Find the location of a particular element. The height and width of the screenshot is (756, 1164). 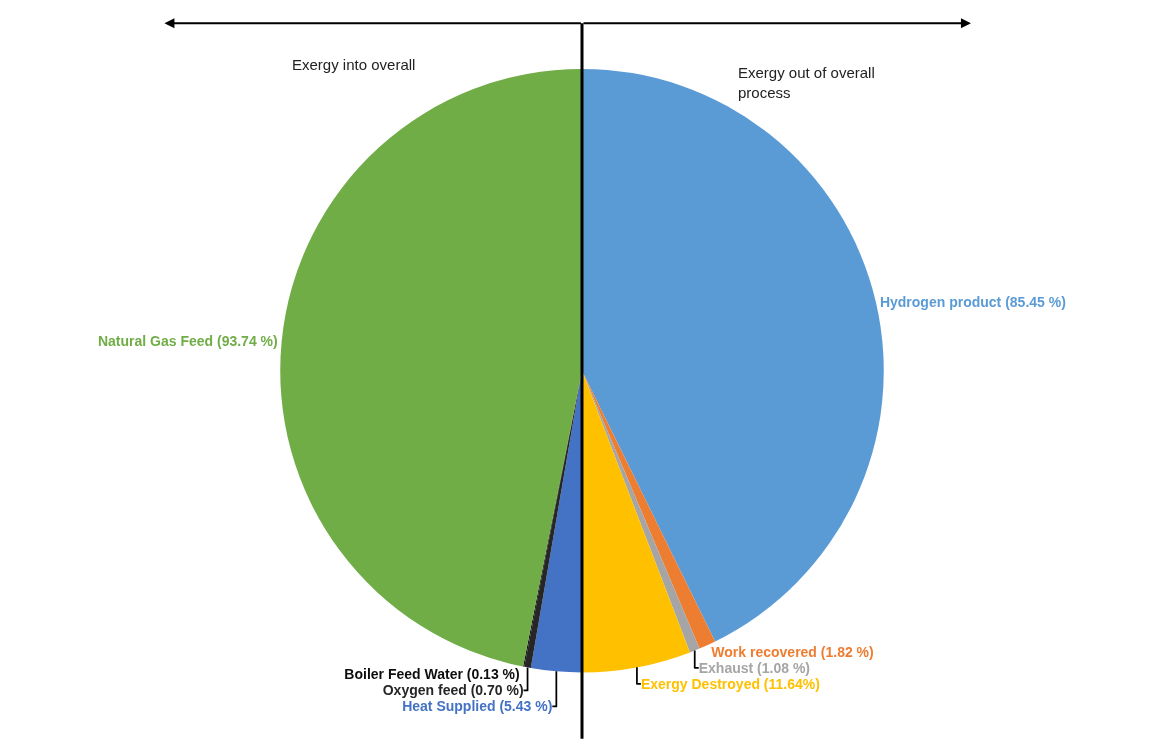

slice-label: Heat Supplied (5.43 %) is located at coordinates (477, 706).